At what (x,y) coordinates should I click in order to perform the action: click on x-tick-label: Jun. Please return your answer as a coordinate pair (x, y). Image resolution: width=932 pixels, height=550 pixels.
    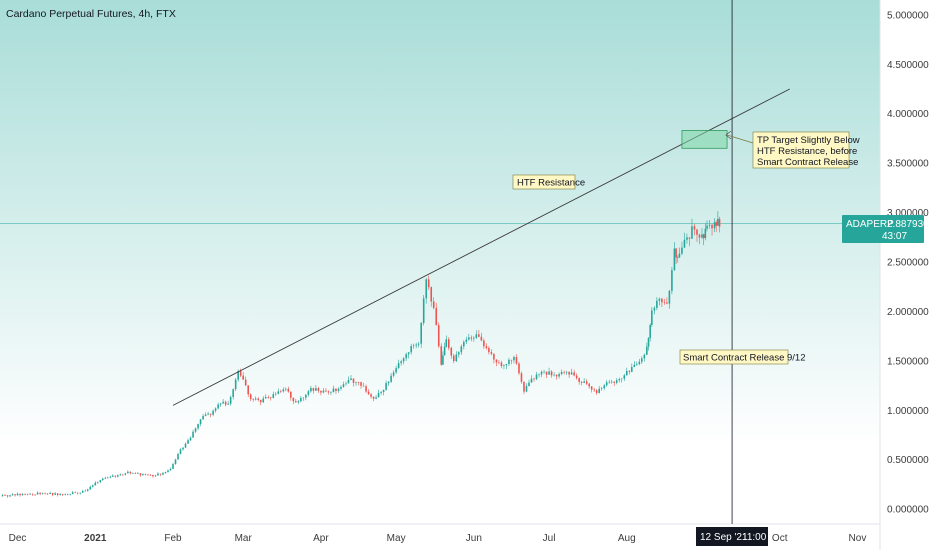
    Looking at the image, I should click on (474, 538).